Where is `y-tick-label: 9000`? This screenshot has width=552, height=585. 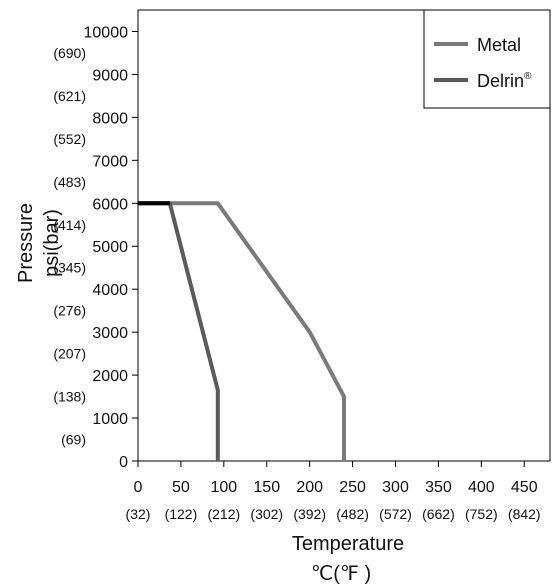 y-tick-label: 9000 is located at coordinates (110, 75).